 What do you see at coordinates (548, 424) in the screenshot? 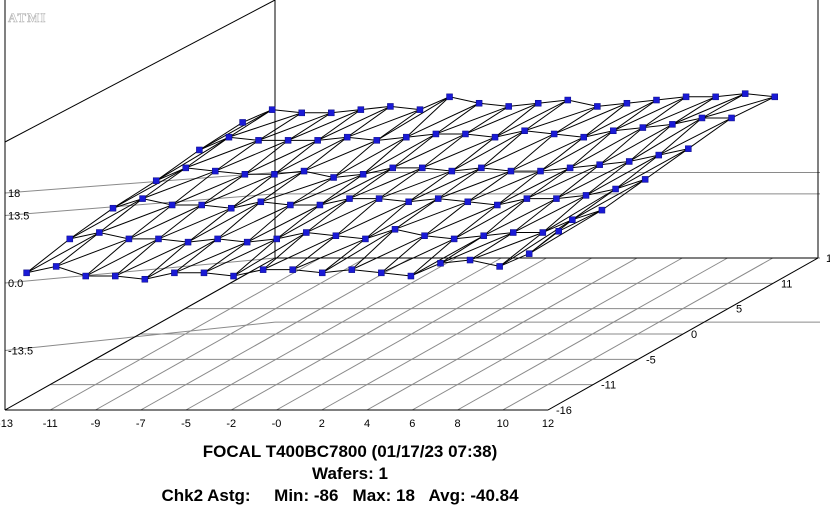
I see `x-tick-label: 12` at bounding box center [548, 424].